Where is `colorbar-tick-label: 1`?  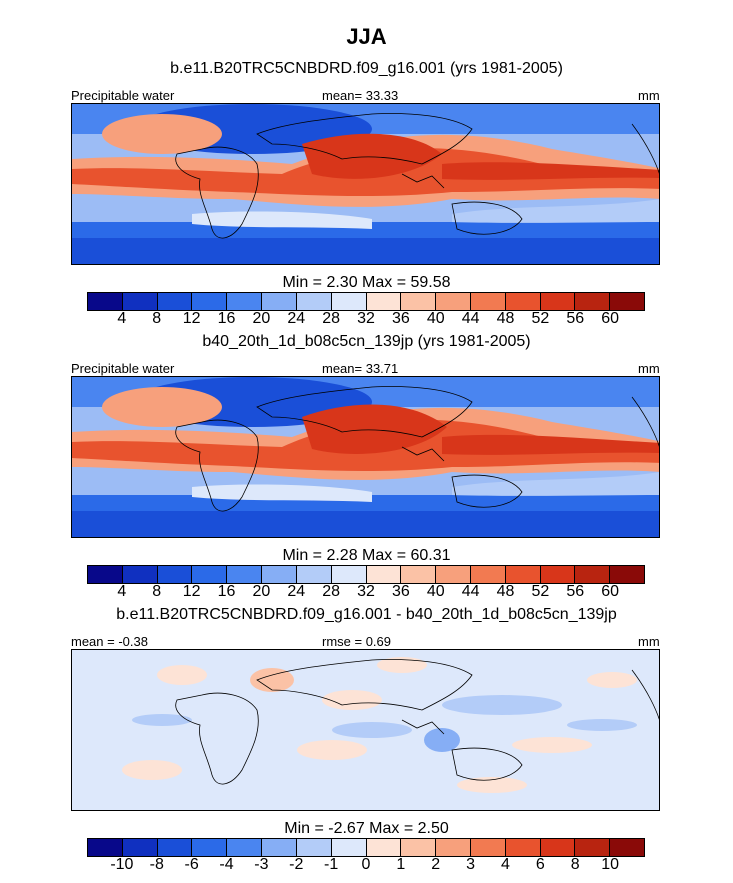
colorbar-tick-label: 1 is located at coordinates (401, 864).